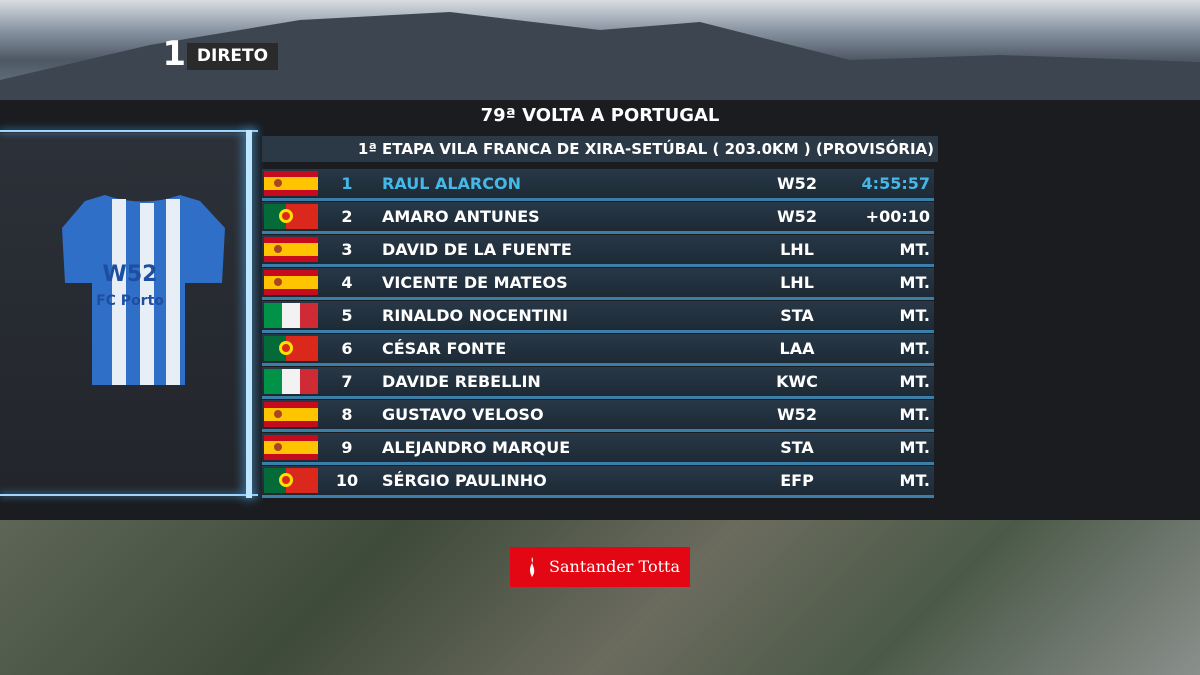 This screenshot has height=675, width=1200. What do you see at coordinates (477, 249) in the screenshot?
I see `rider-name: DAVID DE LA FUENTE` at bounding box center [477, 249].